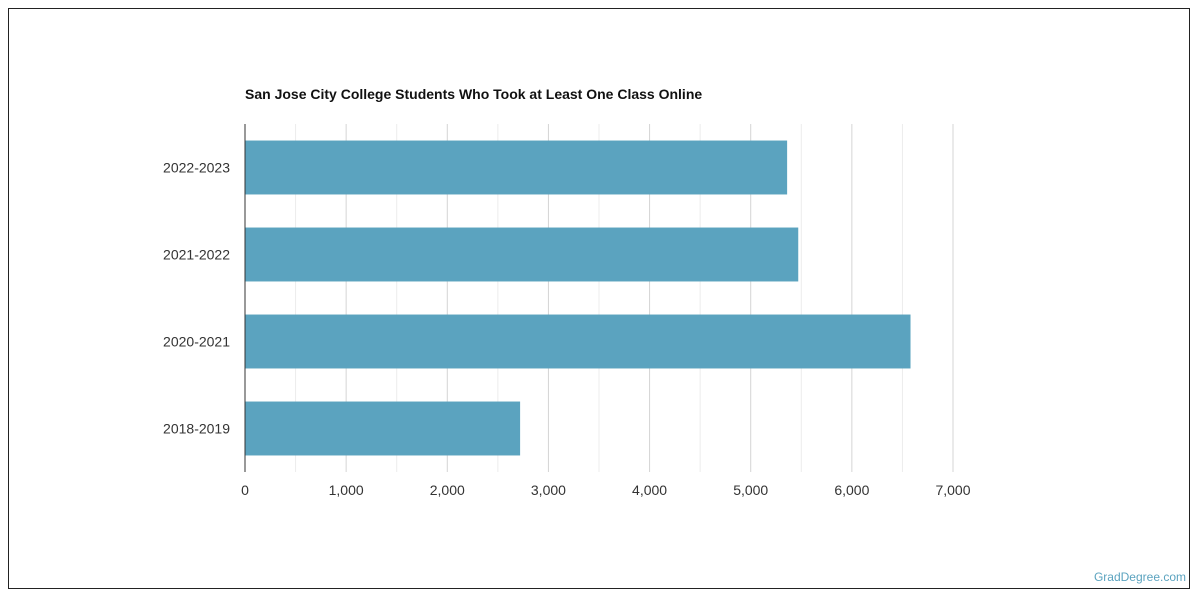 Image resolution: width=1200 pixels, height=600 pixels. I want to click on x-tick-label: 4,000, so click(649, 490).